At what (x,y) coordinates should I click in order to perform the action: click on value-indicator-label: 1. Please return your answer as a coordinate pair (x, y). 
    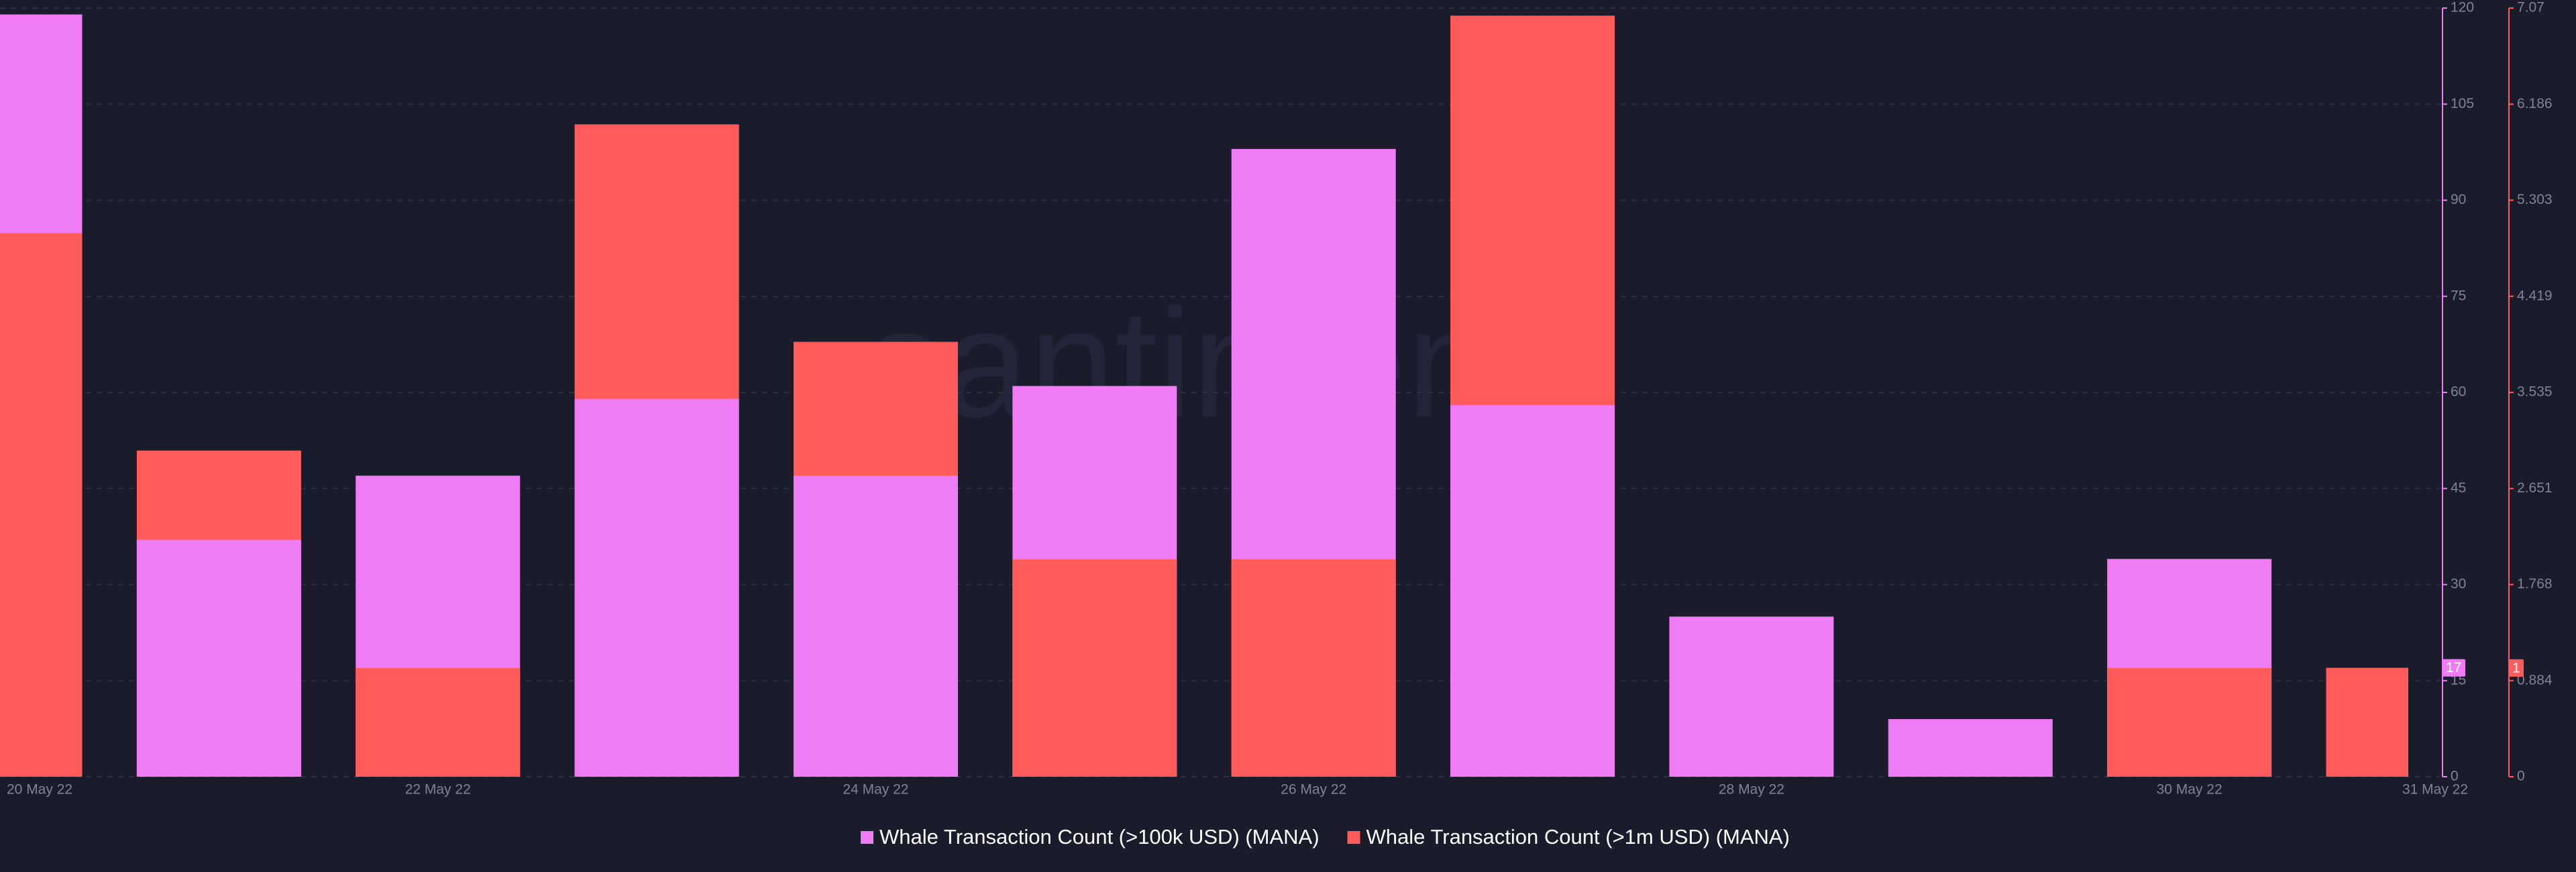
    Looking at the image, I should click on (2516, 667).